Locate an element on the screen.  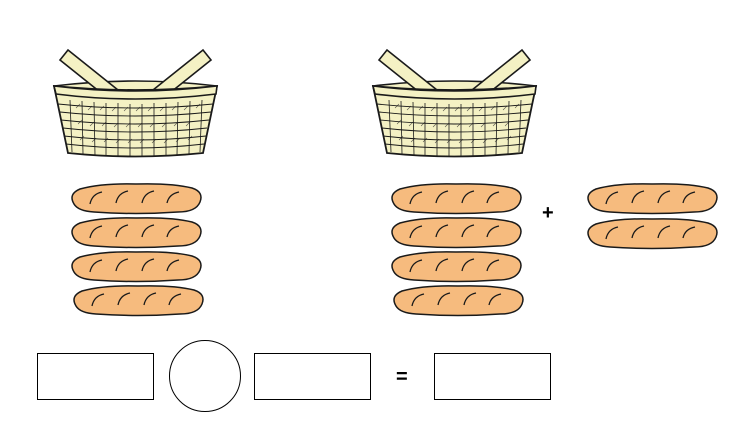
operand-1-box is located at coordinates (95, 376).